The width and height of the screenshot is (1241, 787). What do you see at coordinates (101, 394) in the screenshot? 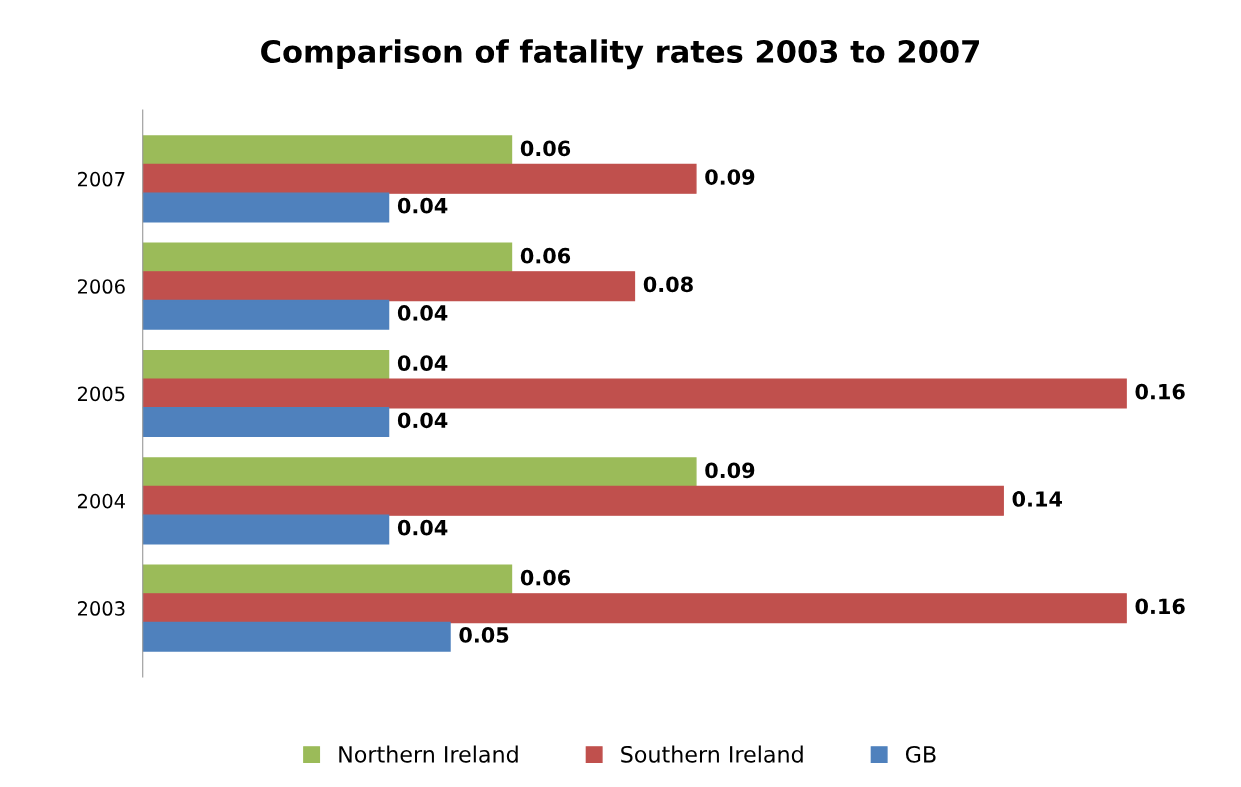
I see `y-tick-label: 2005` at bounding box center [101, 394].